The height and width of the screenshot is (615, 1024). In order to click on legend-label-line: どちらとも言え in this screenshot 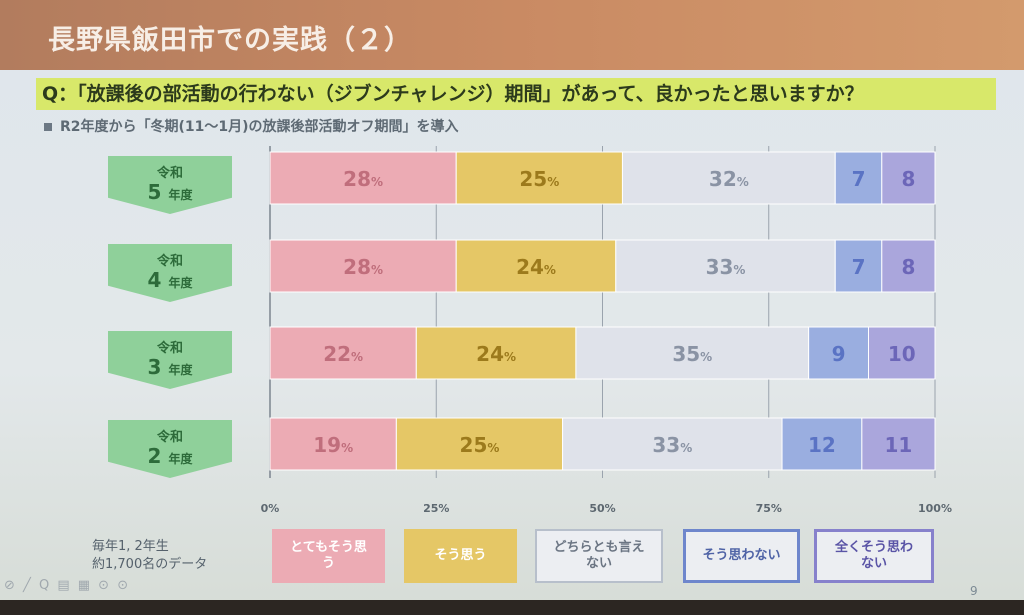, I will do `click(599, 547)`.